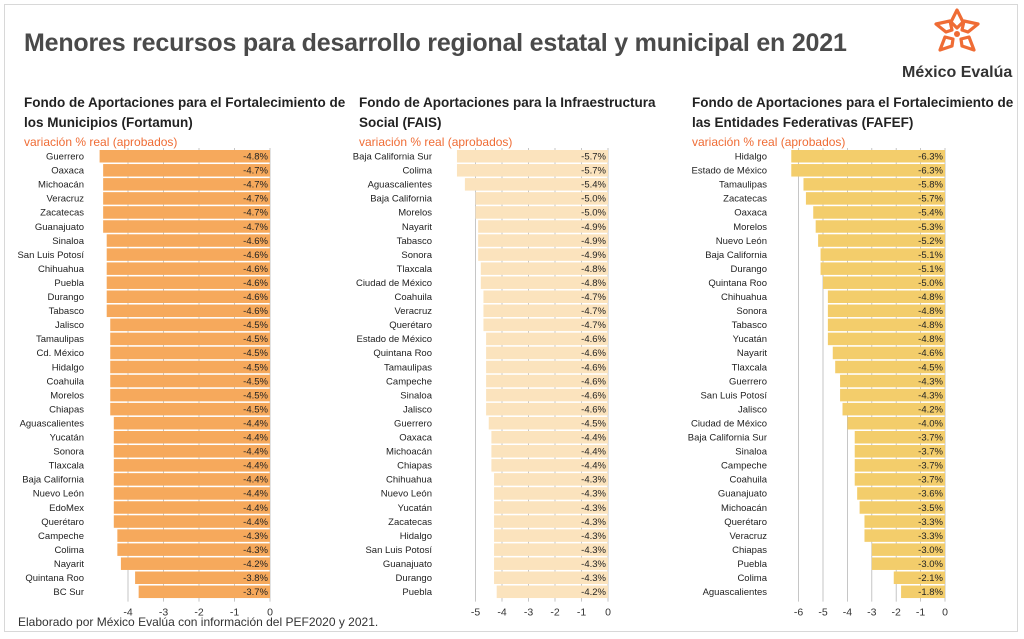 The height and width of the screenshot is (639, 1024). Describe the element at coordinates (733, 395) in the screenshot. I see `category-label: San Luis Potosí` at that location.